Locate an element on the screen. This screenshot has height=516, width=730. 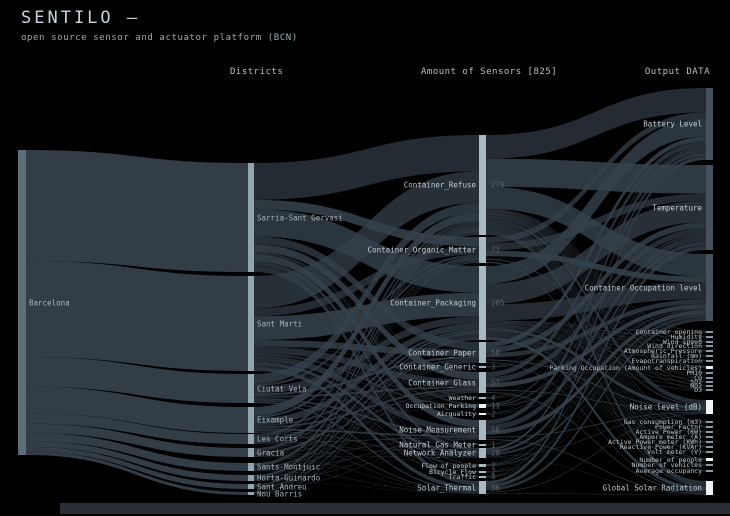
label-output: Number of people is located at coordinates (670, 459).